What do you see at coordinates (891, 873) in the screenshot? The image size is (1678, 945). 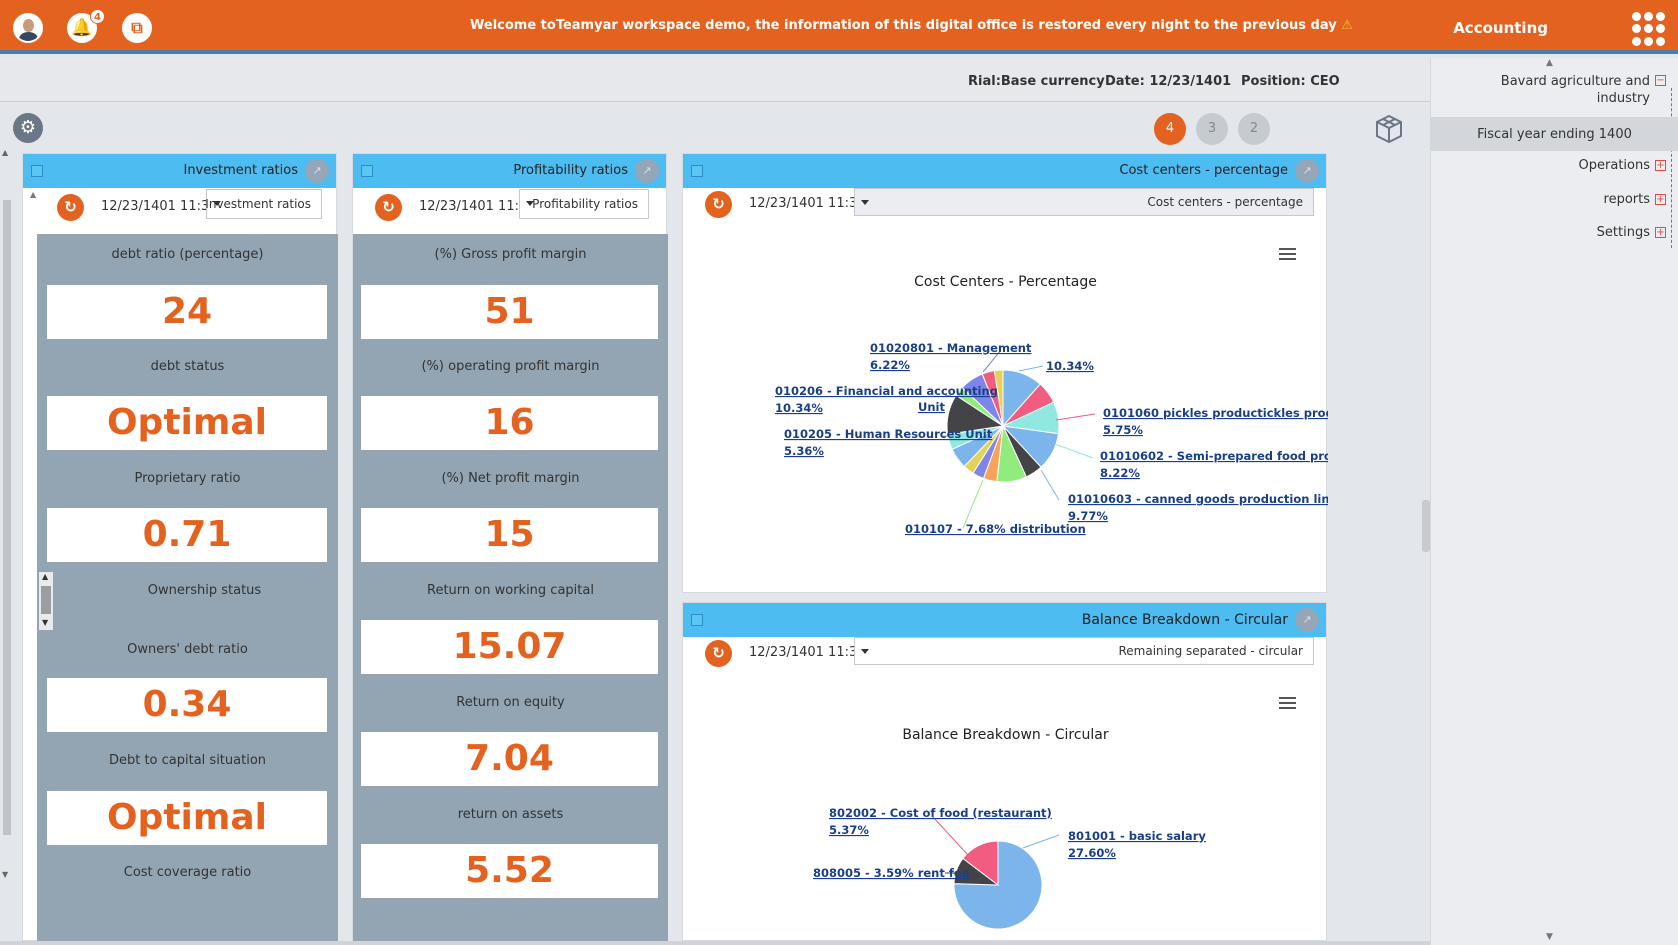 I see `pie-data-label: 808005 - 3.59% rent fee` at bounding box center [891, 873].